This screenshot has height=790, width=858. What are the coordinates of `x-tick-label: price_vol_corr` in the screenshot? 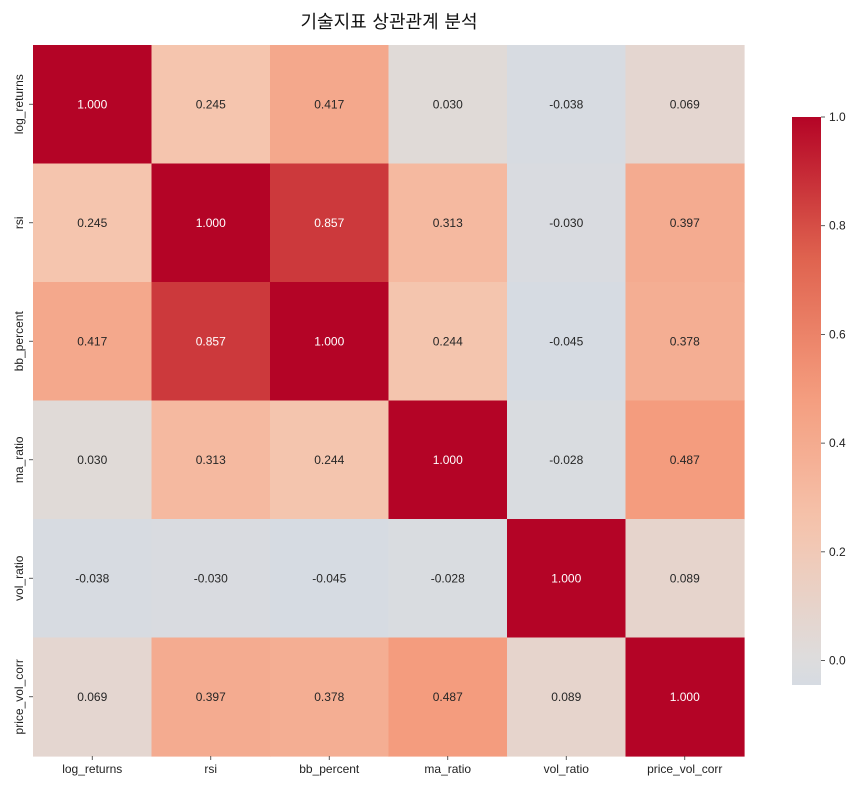 It's located at (684, 769).